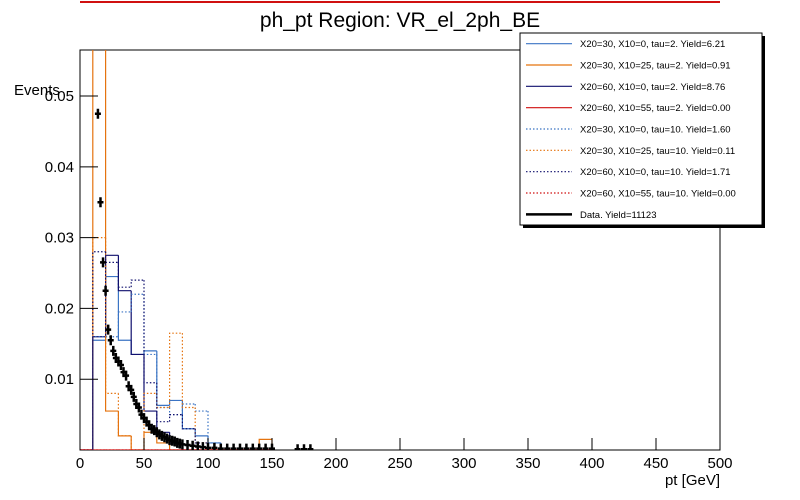 The height and width of the screenshot is (500, 800). Describe the element at coordinates (652, 87) in the screenshot. I see `legend-label: X20=60, X10=0, tau=2. Yield=8.76` at that location.